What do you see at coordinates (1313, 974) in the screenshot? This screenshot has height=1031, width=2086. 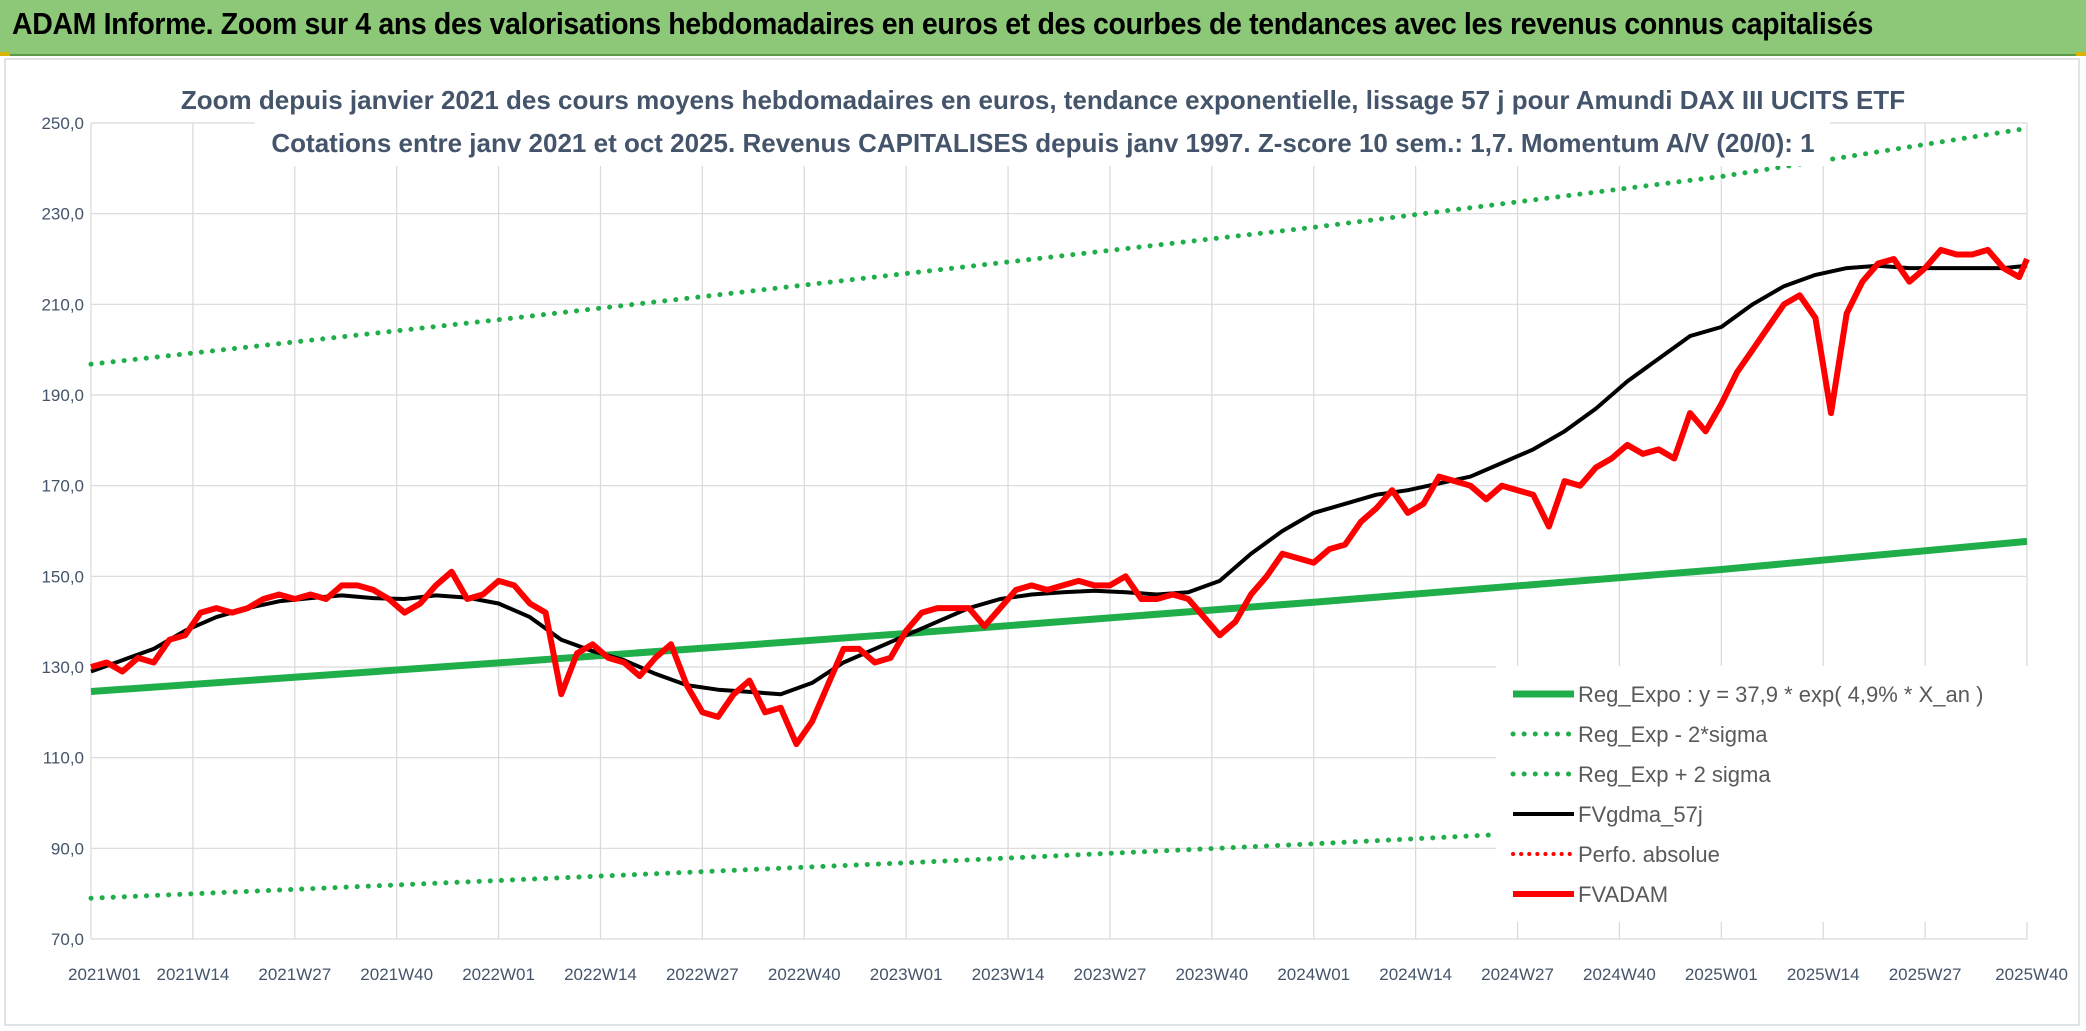 I see `x-tick-label: 2024W01` at bounding box center [1313, 974].